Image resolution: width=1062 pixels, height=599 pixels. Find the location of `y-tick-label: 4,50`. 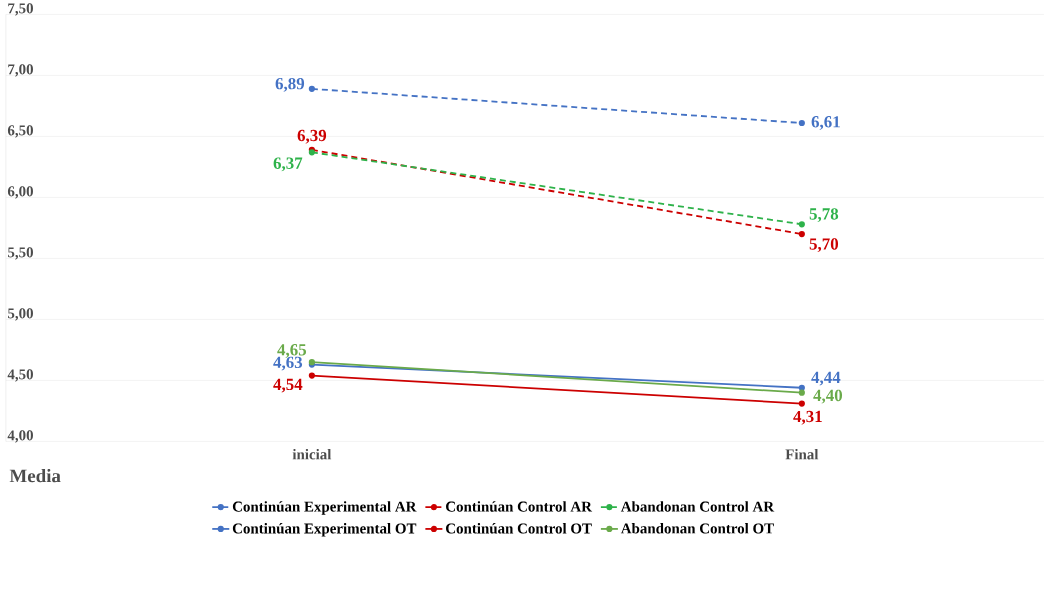

y-tick-label: 4,50 is located at coordinates (20, 375).